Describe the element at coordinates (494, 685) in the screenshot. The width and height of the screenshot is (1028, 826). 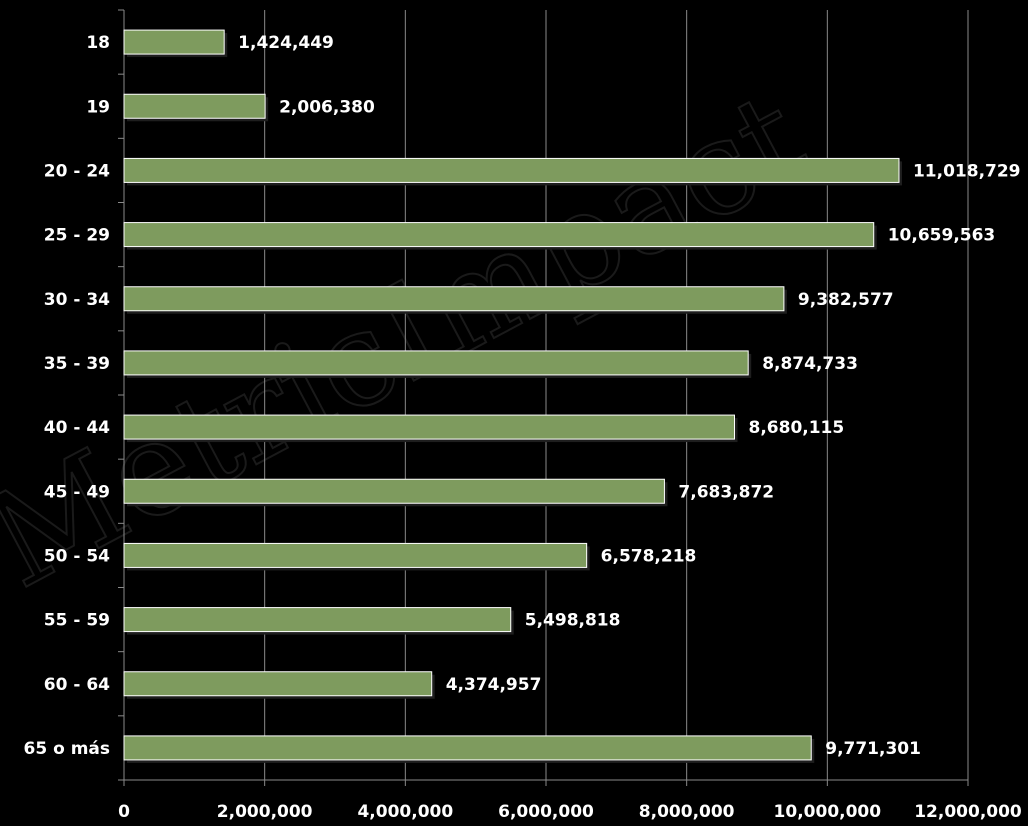
I see `data-label: 4,374,957` at that location.